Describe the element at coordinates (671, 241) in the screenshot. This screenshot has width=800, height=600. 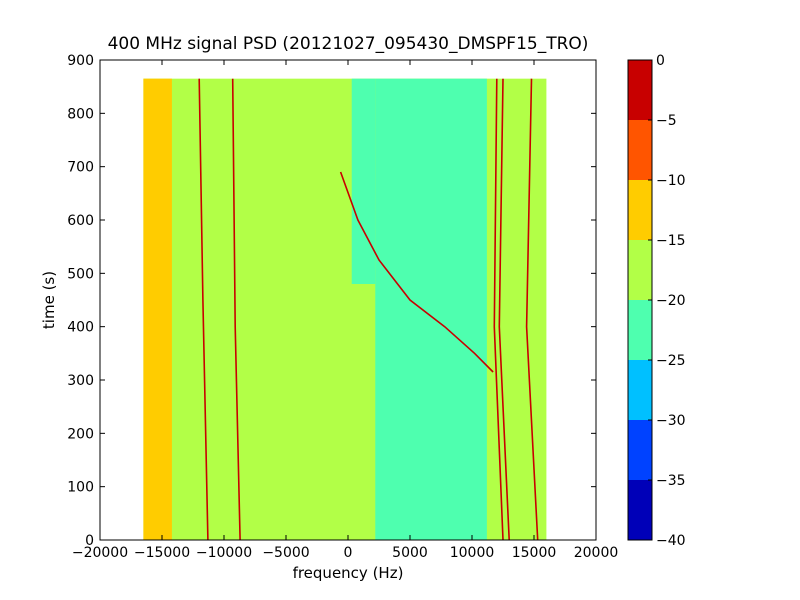
I see `colorbar-tick-label: −15` at that location.